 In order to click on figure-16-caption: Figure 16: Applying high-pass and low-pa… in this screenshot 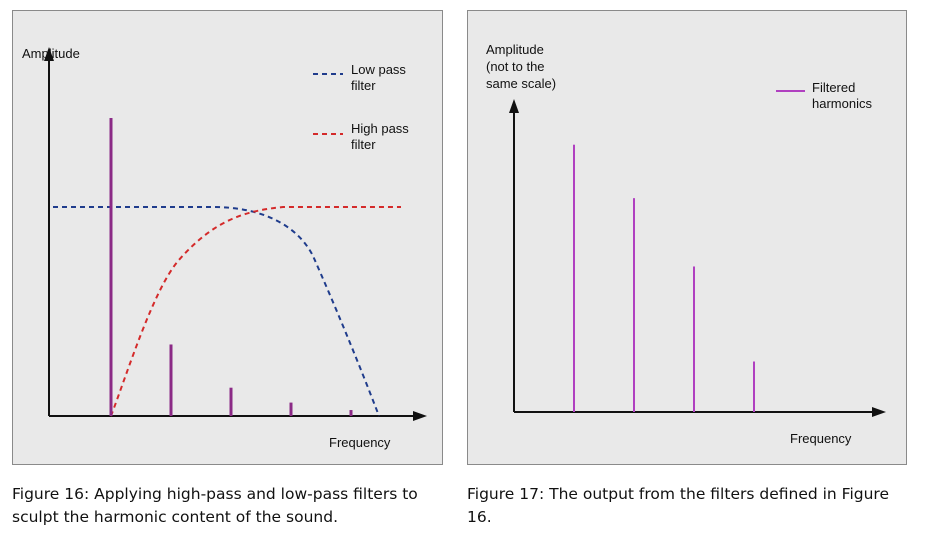, I will do `click(232, 506)`.